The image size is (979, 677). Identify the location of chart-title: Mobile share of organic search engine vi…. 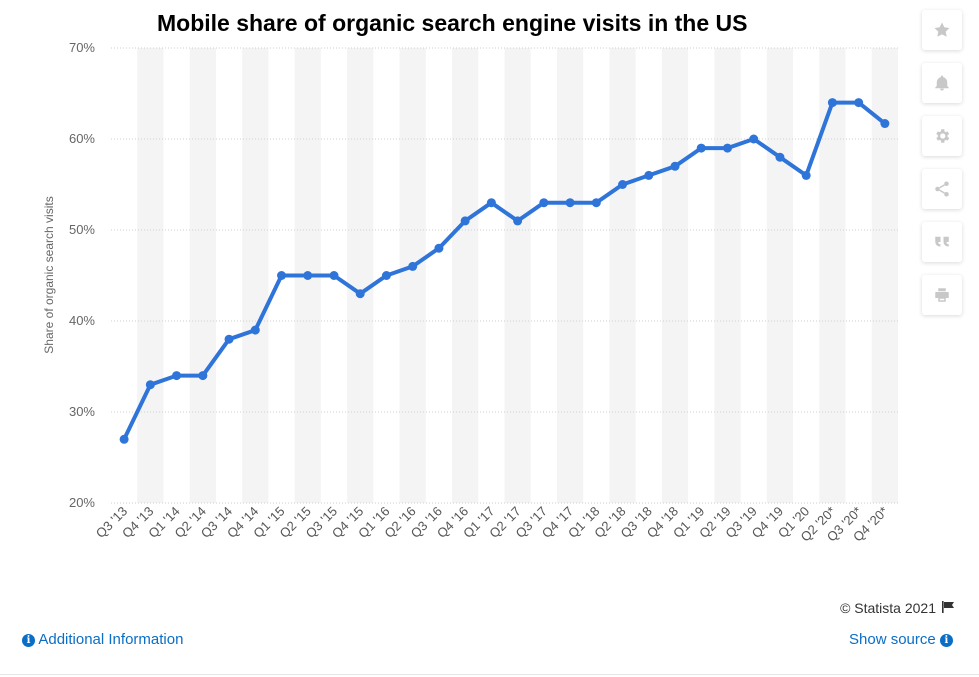
(452, 23).